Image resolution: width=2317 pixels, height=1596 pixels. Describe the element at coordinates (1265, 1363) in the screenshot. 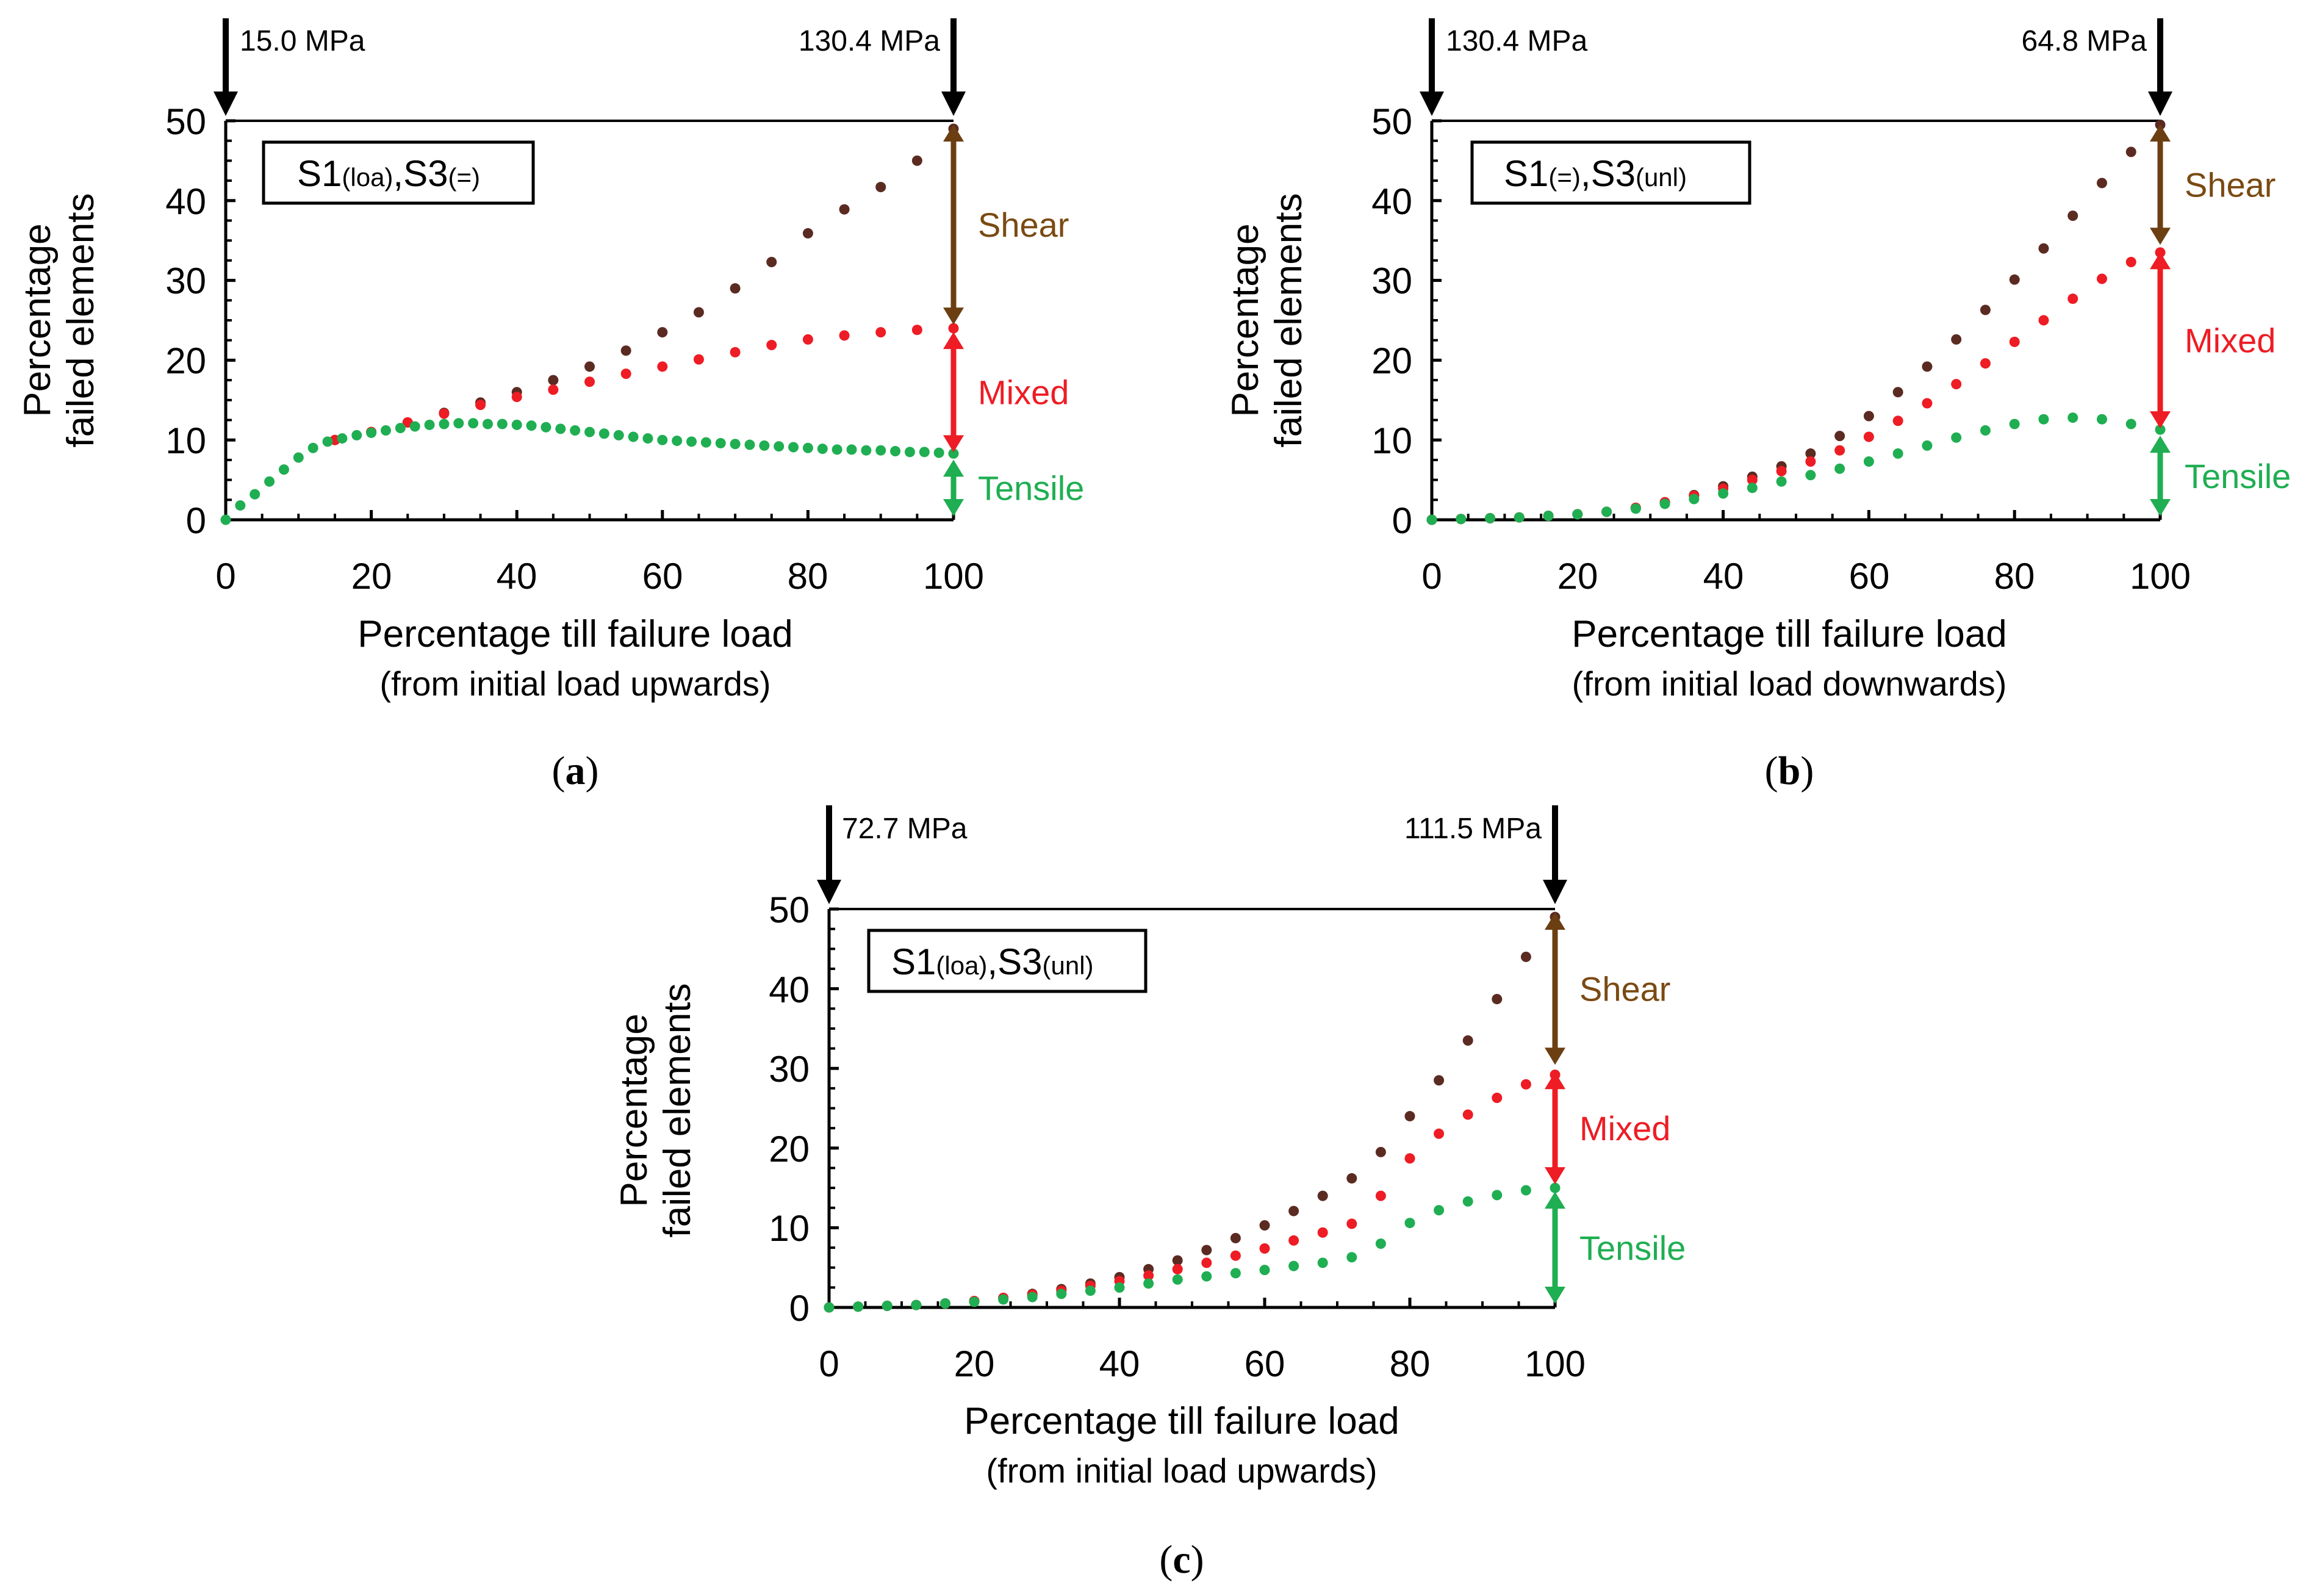

I see `x-tick-label: 60` at that location.